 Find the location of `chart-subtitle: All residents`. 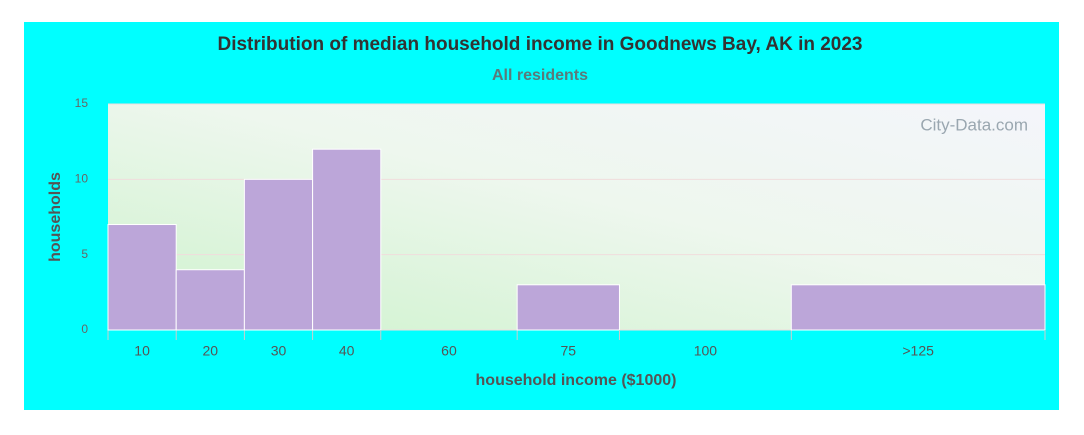

chart-subtitle: All residents is located at coordinates (540, 75).